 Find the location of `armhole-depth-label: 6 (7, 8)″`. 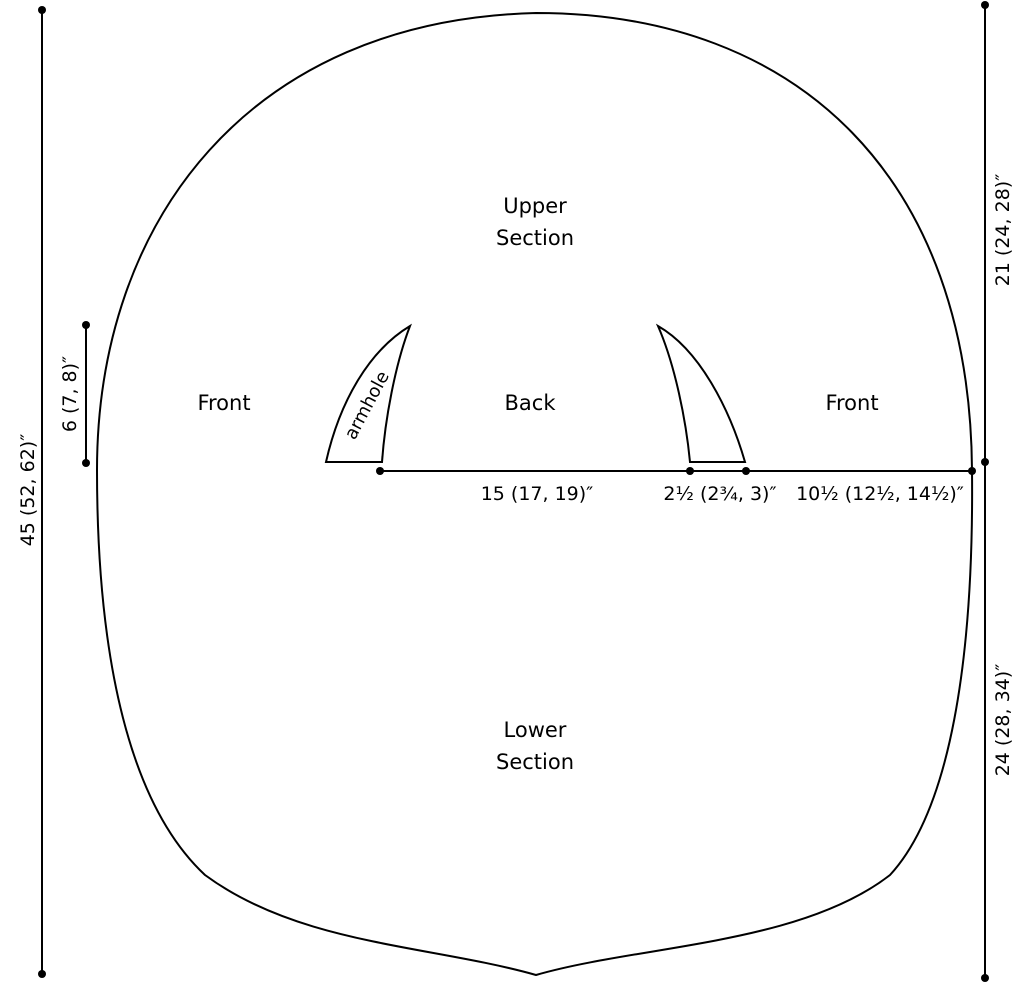

armhole-depth-label: 6 (7, 8)″ is located at coordinates (70, 394).